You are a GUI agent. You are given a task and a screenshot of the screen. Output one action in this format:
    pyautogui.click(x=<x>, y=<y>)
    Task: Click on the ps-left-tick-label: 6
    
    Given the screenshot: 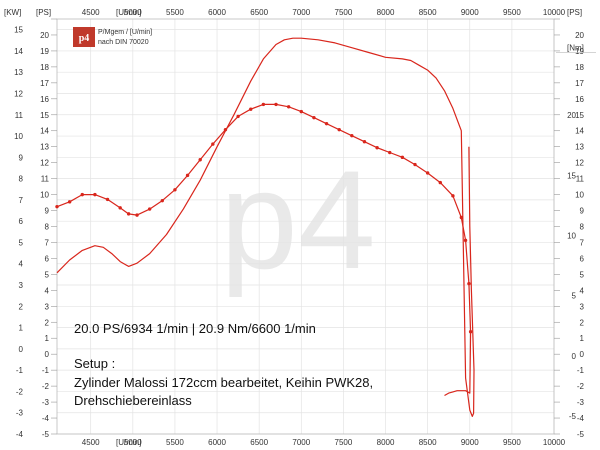 What is the action you would take?
    pyautogui.click(x=47, y=258)
    